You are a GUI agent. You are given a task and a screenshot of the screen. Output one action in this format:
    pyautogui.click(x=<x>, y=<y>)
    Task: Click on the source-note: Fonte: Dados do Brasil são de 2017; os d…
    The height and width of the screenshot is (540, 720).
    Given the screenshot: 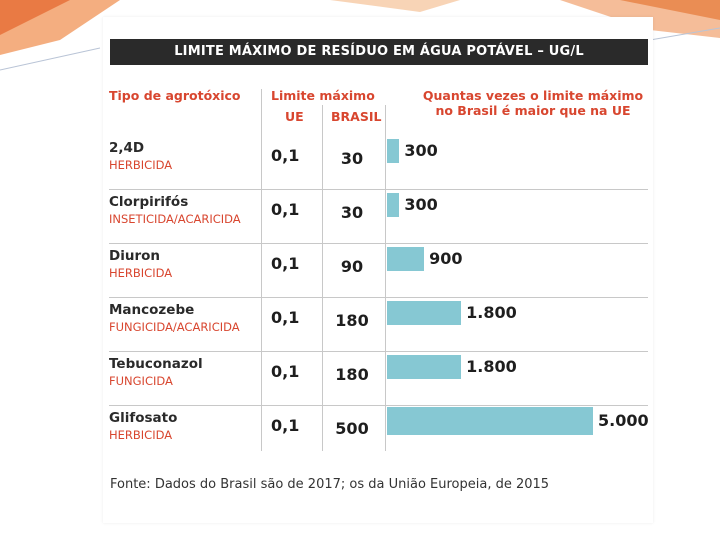 What is the action you would take?
    pyautogui.click(x=330, y=484)
    